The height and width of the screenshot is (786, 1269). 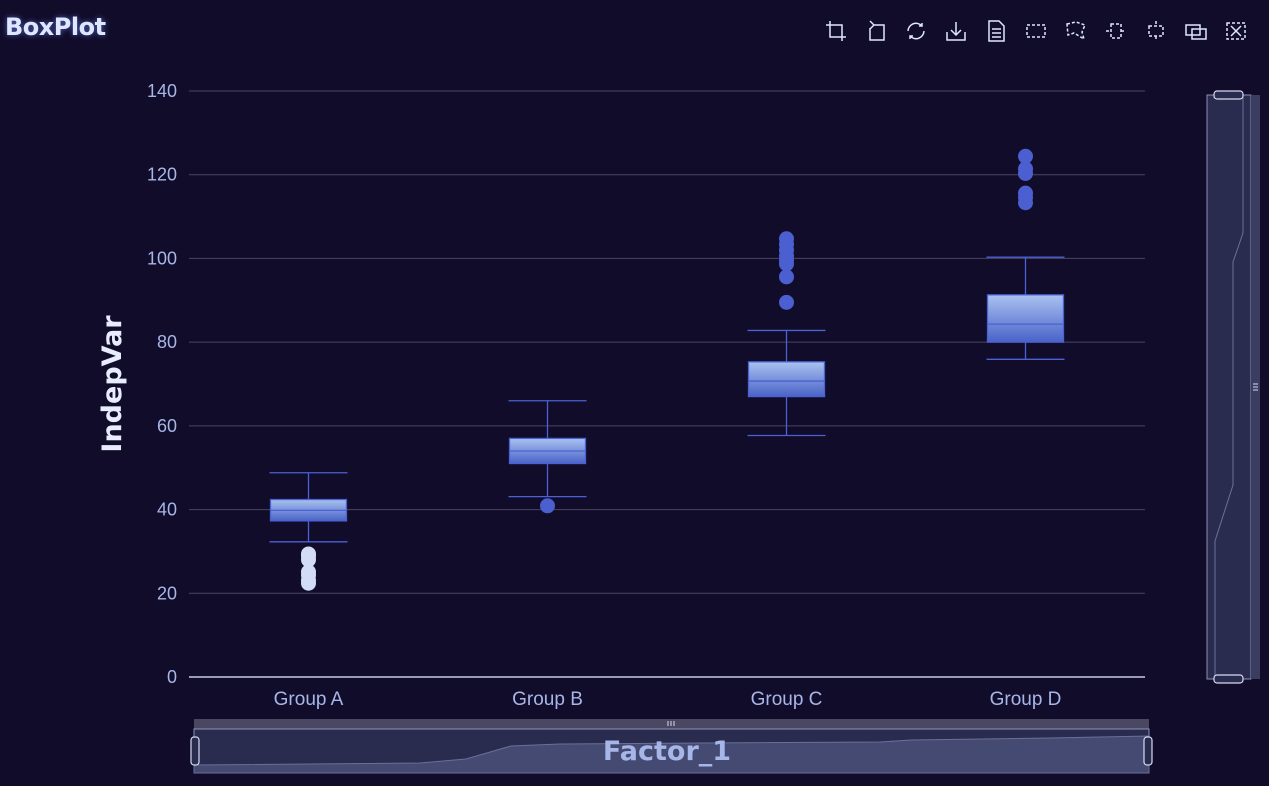 I want to click on crop-zoom-icon, so click(x=836, y=31).